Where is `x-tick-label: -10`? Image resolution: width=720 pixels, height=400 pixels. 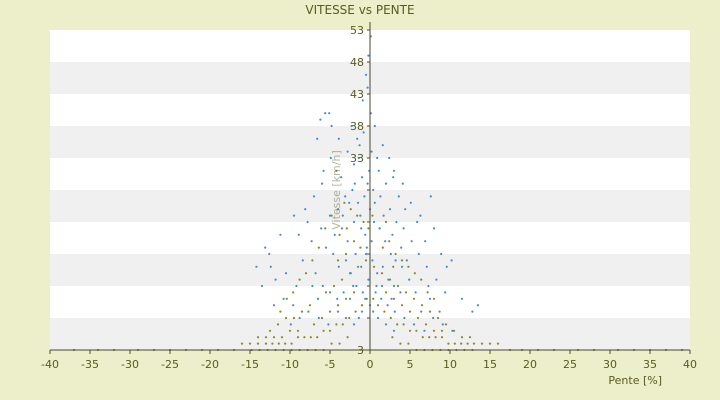 x-tick-label: -10 is located at coordinates (290, 364).